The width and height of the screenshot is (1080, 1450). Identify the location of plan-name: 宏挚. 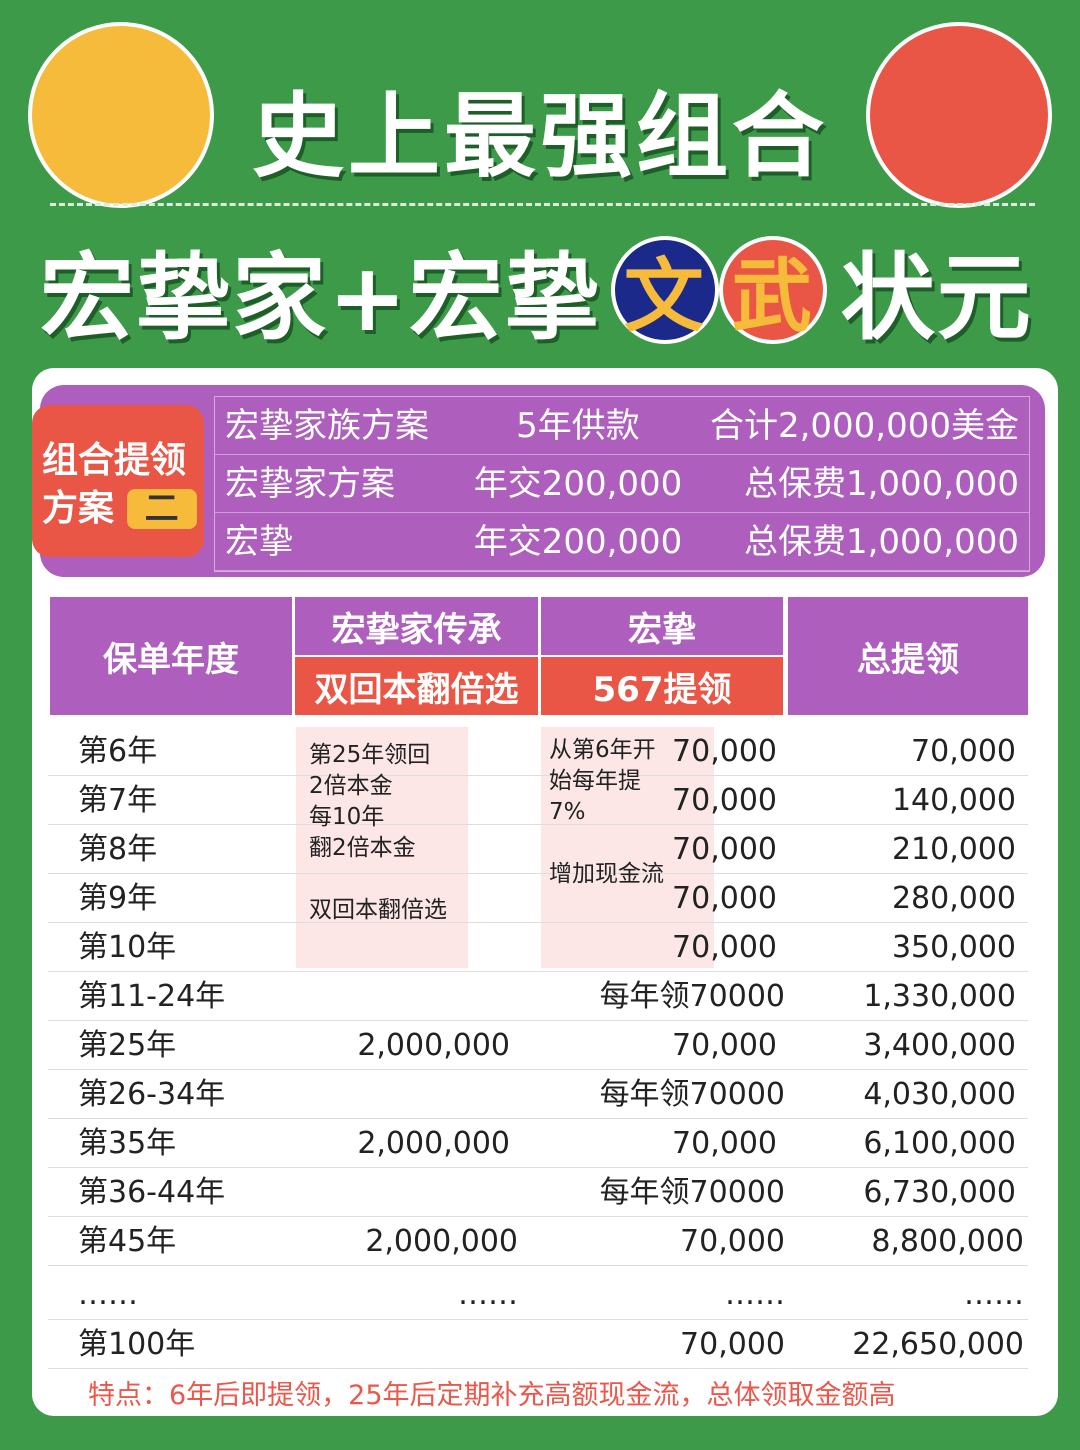
(259, 542).